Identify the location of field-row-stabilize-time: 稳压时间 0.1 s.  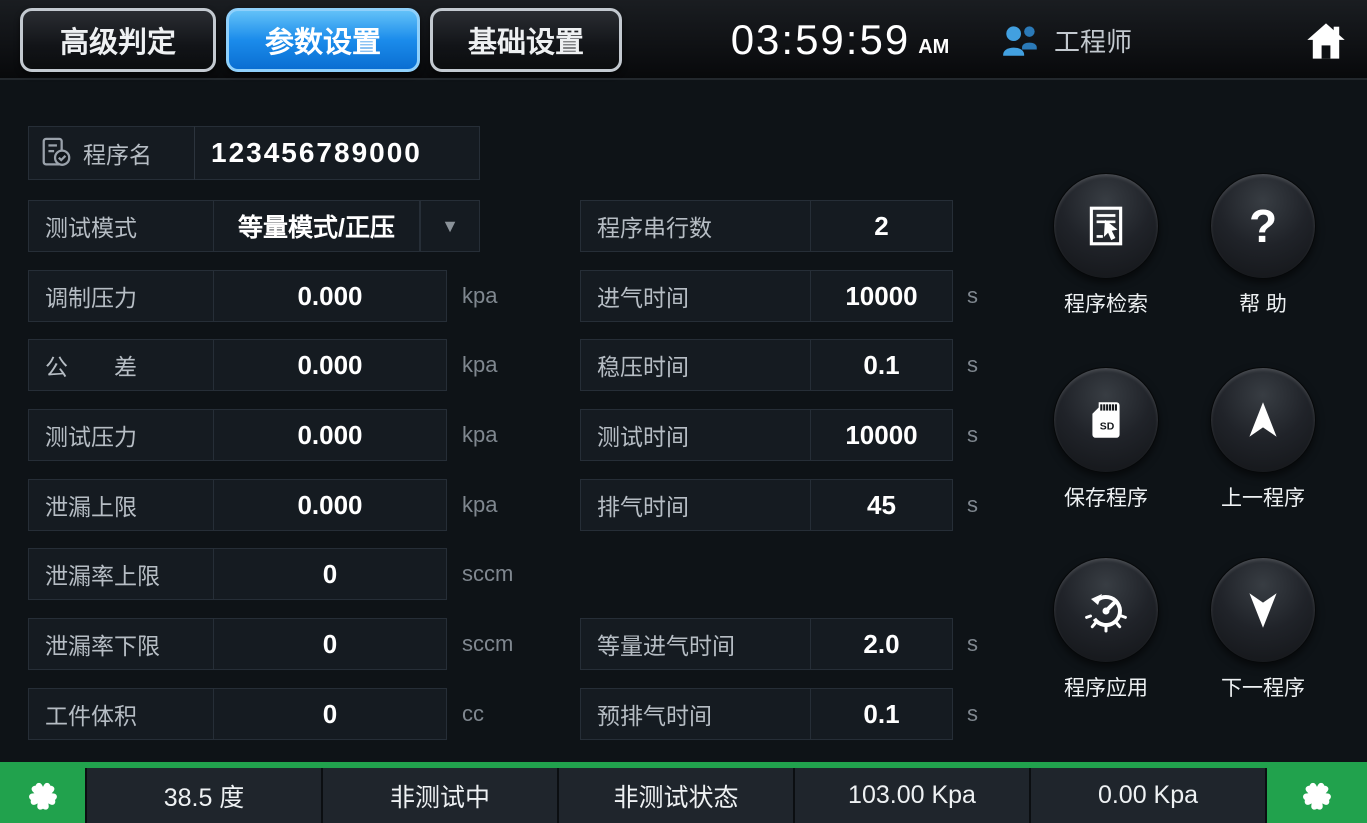
(790, 365).